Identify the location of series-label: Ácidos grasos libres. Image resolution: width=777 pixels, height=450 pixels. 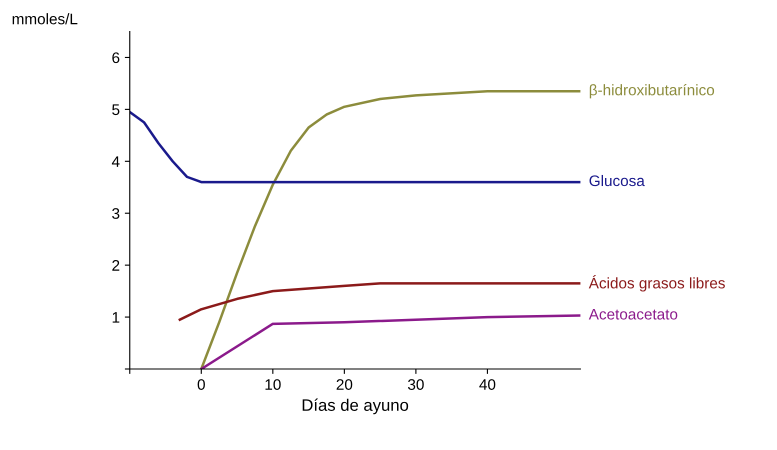
(656, 283).